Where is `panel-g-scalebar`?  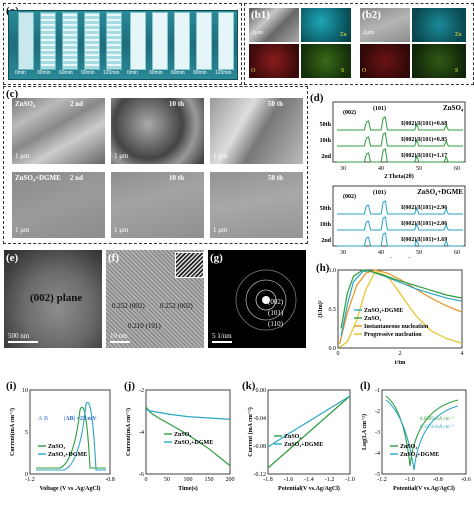 panel-g-scalebar is located at coordinates (222, 342).